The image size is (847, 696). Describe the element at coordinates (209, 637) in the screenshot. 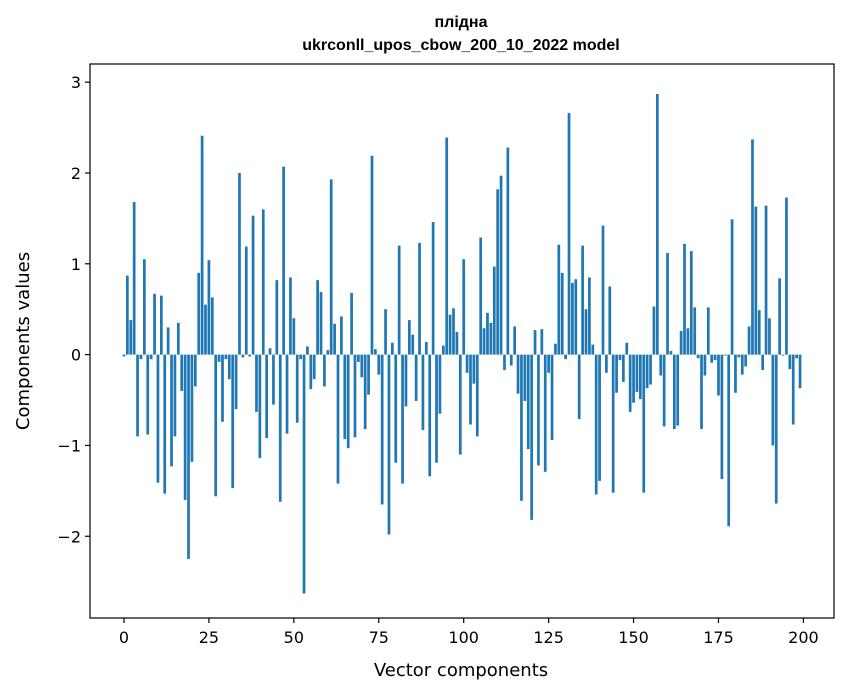

I see `x-tick-label: 25` at that location.